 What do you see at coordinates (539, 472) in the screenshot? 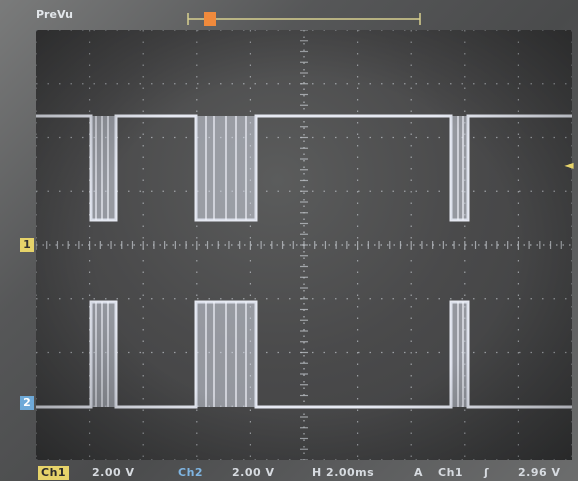
I see `trigger-level: 2.96 V` at bounding box center [539, 472].